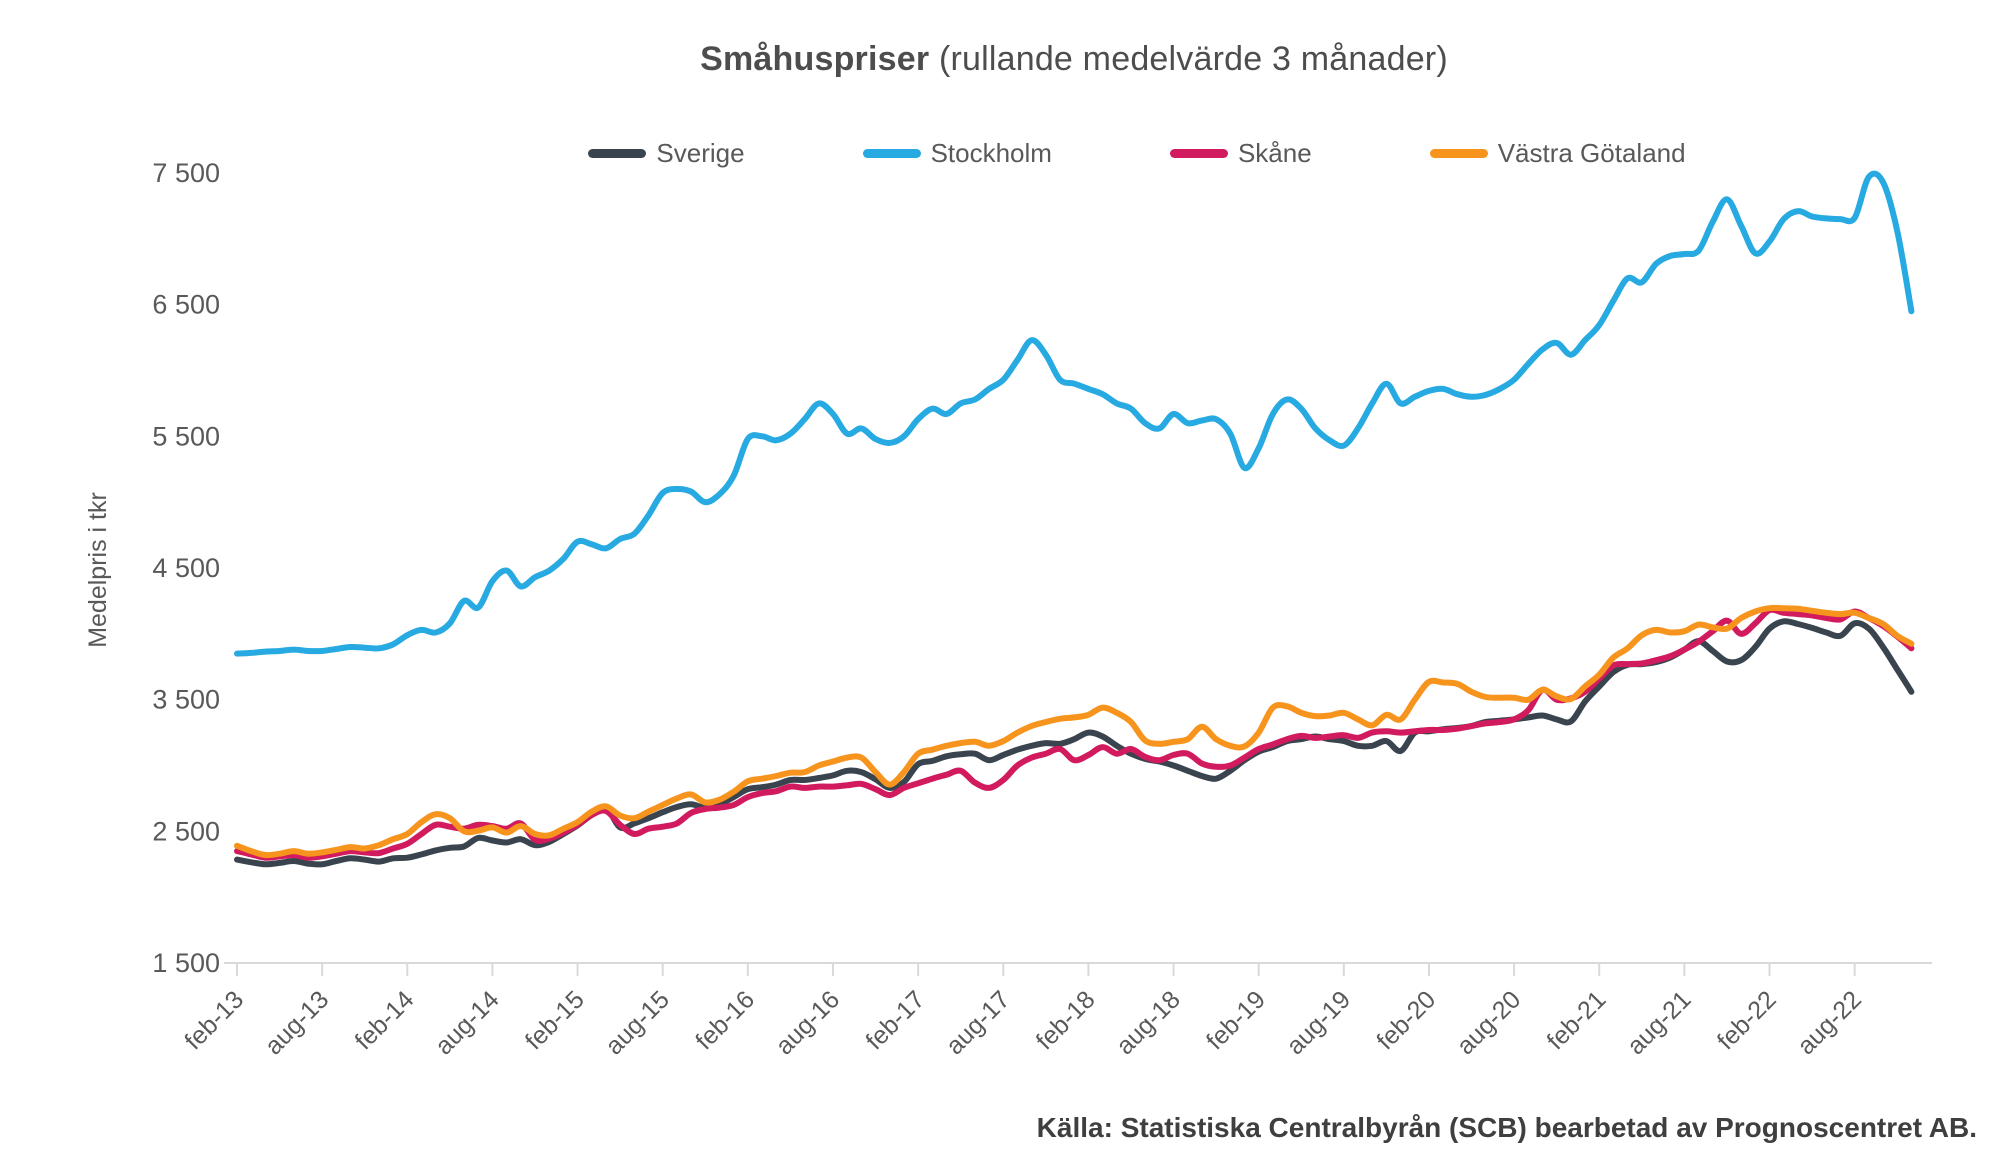  I want to click on legend-item-sverige: Sverige, so click(666, 153).